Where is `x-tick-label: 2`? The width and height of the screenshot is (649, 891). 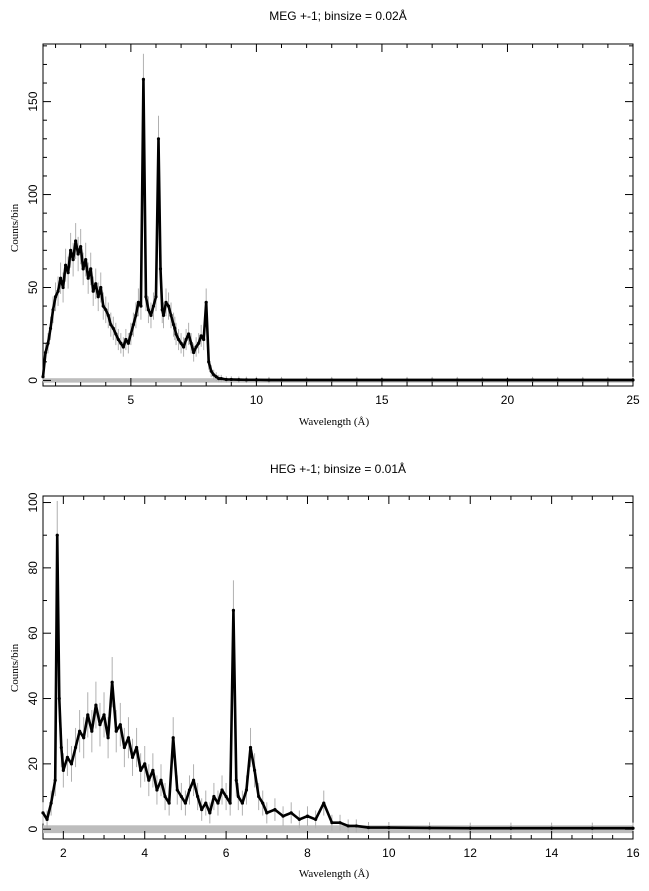 x-tick-label: 2 is located at coordinates (63, 853).